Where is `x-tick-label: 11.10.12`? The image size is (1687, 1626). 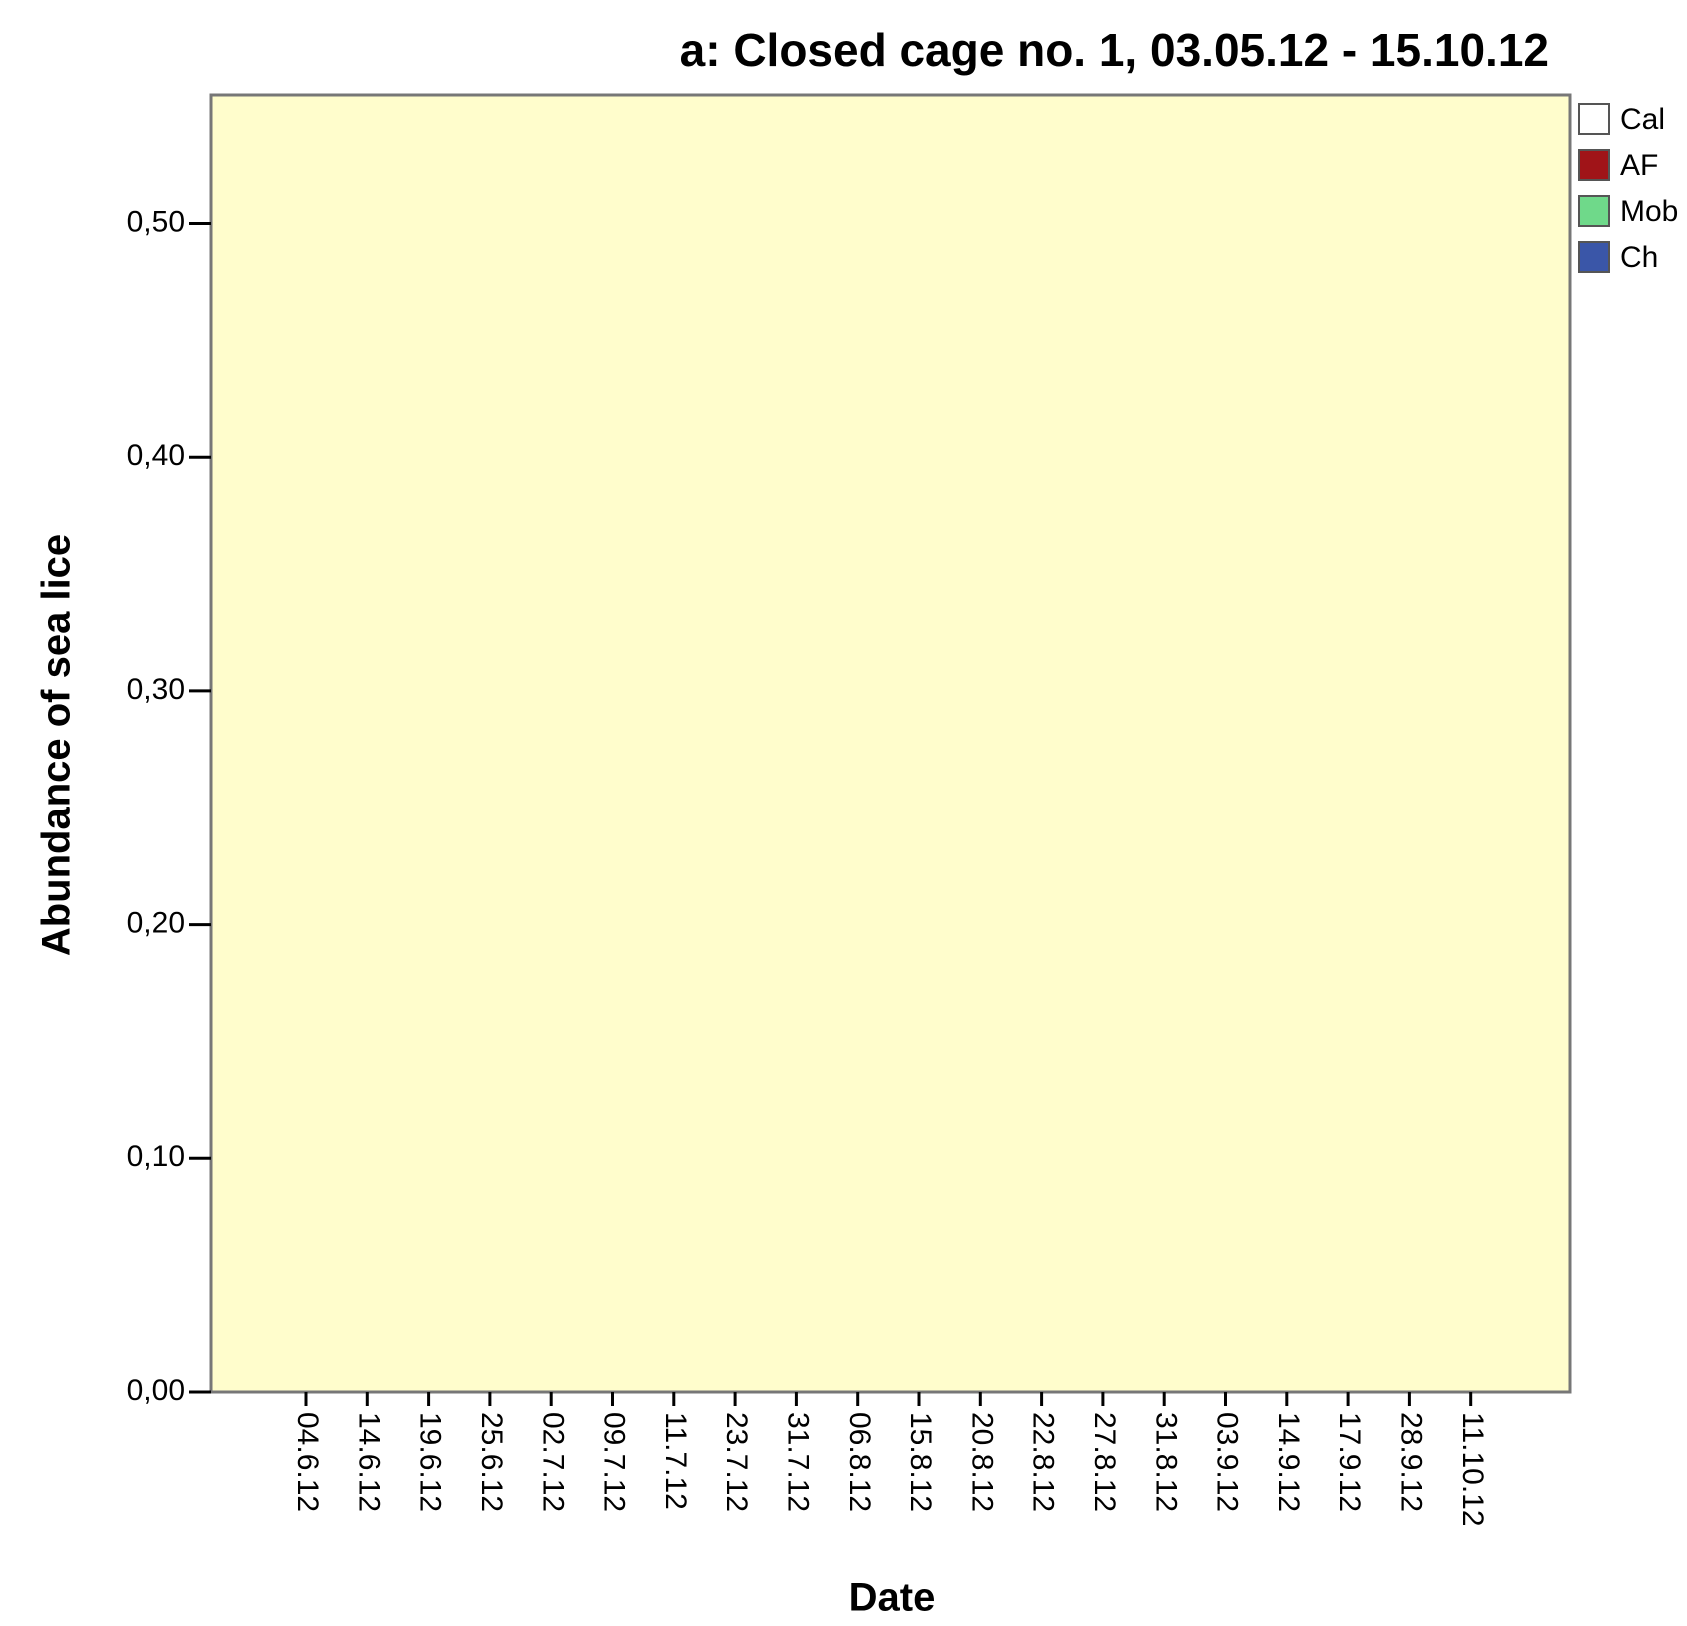 x-tick-label: 11.10.12 is located at coordinates (1472, 1469).